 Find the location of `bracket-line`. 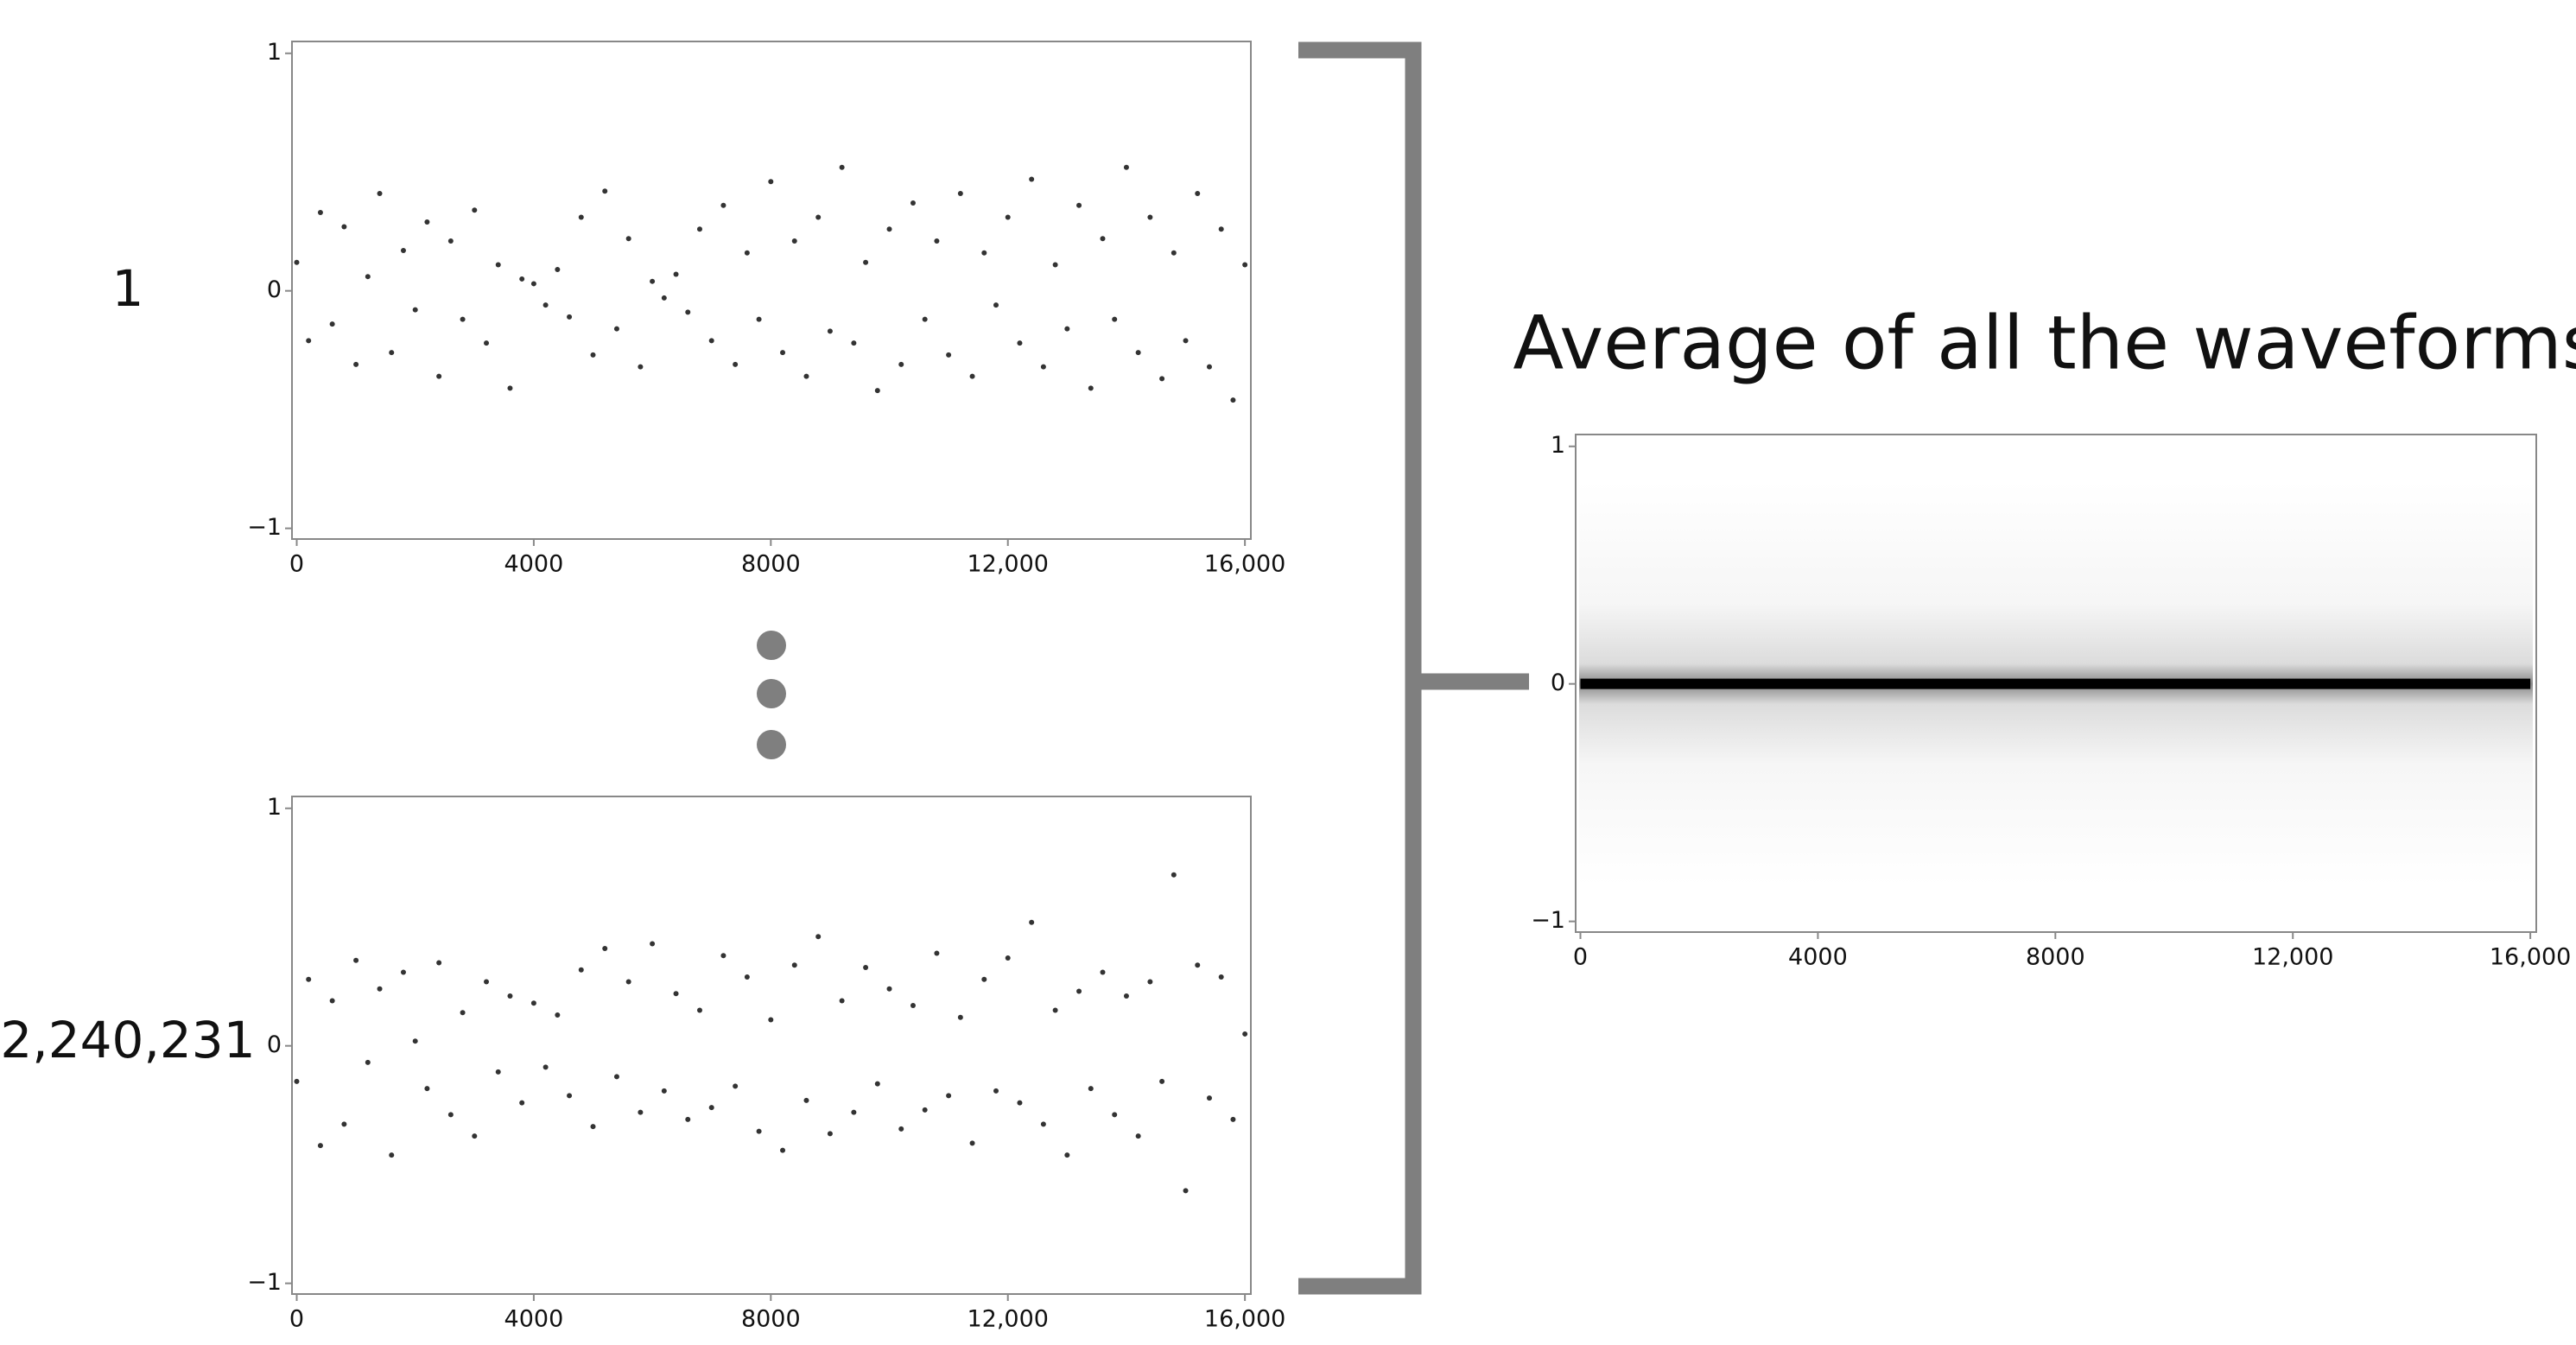

bracket-line is located at coordinates (1360, 668).